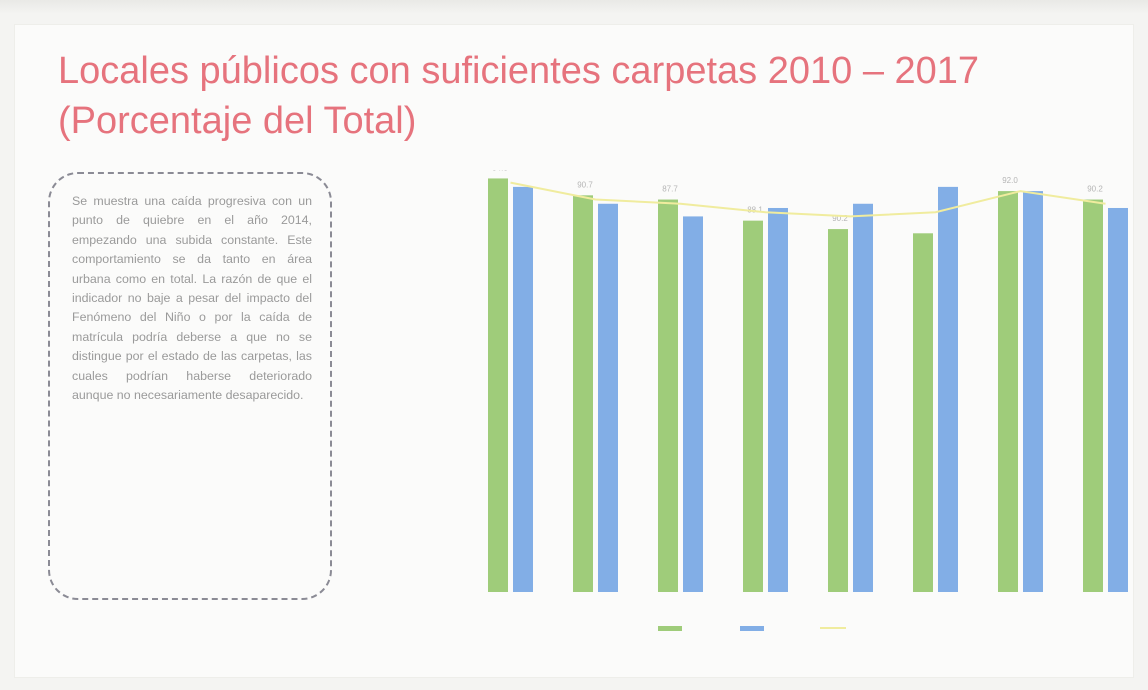 Image resolution: width=1148 pixels, height=690 pixels. What do you see at coordinates (808, 199) in the screenshot?
I see `line-series-total` at bounding box center [808, 199].